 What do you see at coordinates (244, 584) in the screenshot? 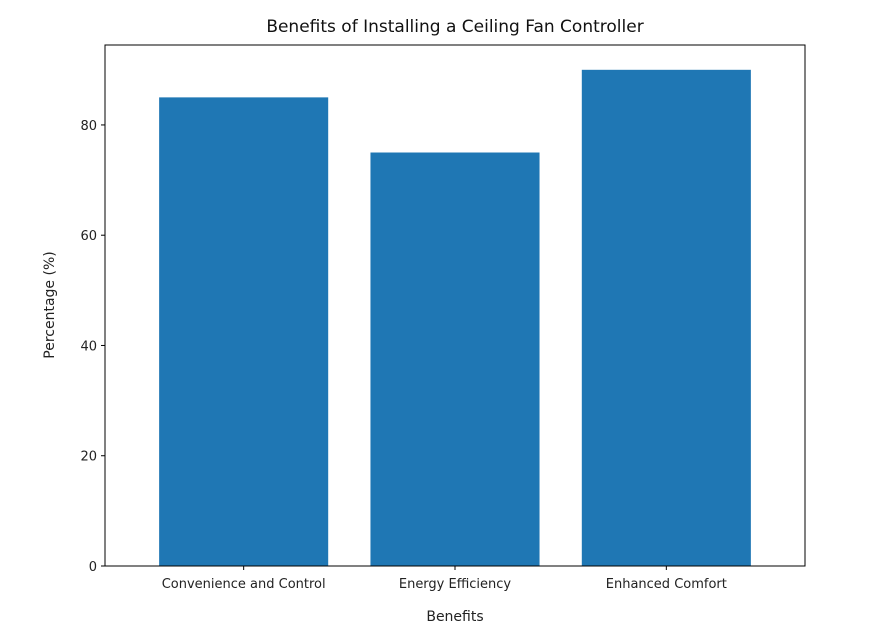
I see `x-tick-label: Convenience and Control` at bounding box center [244, 584].